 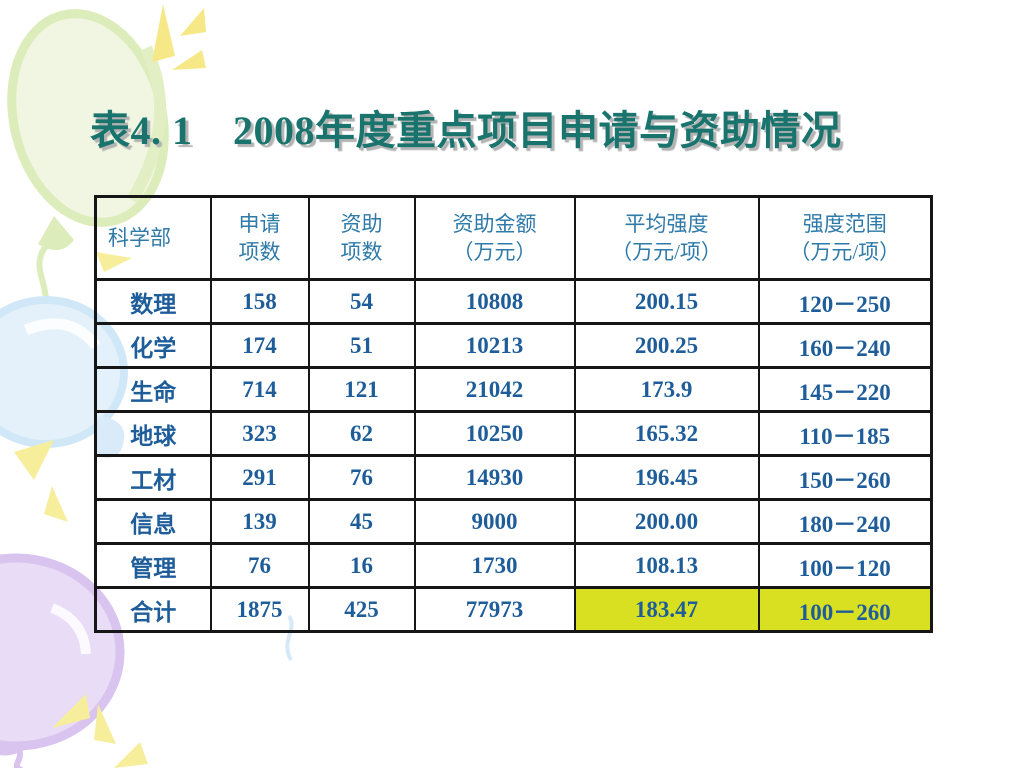 I want to click on cell-range: 120－250, so click(x=845, y=301).